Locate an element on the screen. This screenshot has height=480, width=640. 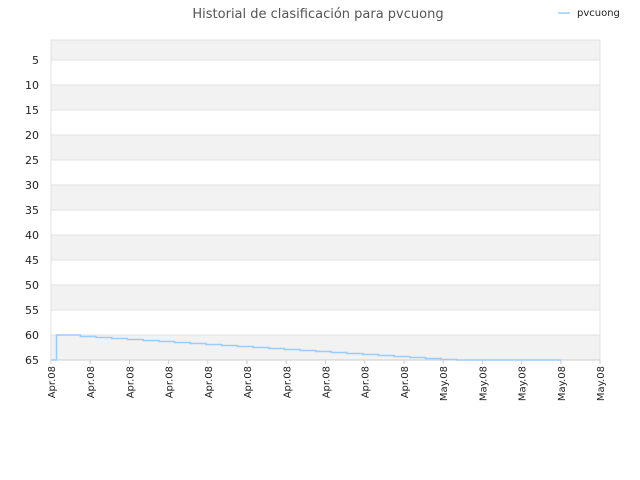
y-tick-label: 30 is located at coordinates (32, 185).